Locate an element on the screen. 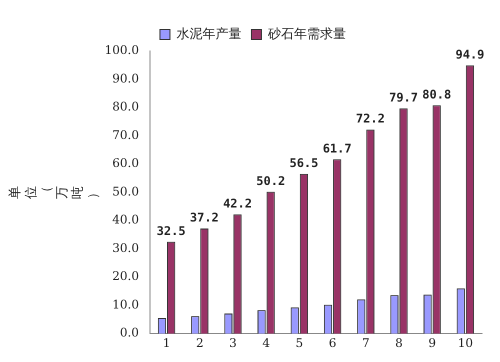 This screenshot has height=362, width=500. x-tick-label: 4 is located at coordinates (266, 343).